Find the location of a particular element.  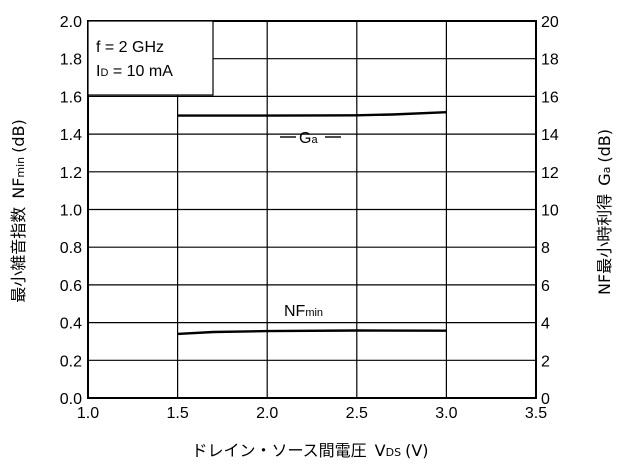

y-left-tick-label: 1.8 is located at coordinates (71, 60).